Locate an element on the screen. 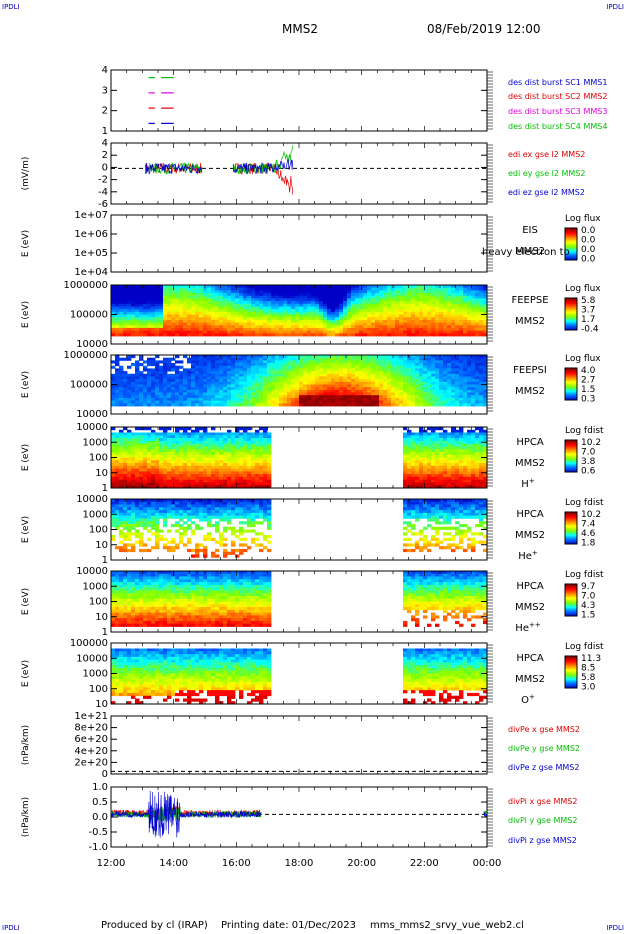  eis-cbar-cell is located at coordinates (571, 237).